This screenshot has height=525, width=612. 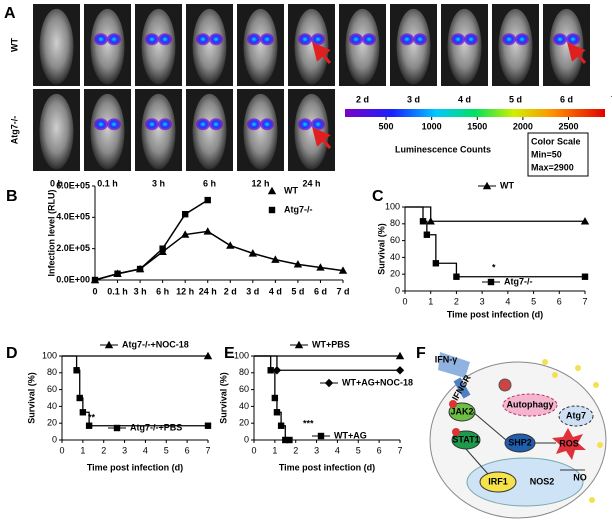 I want to click on series-label: Atg7-/-+PBS, so click(x=156, y=427).